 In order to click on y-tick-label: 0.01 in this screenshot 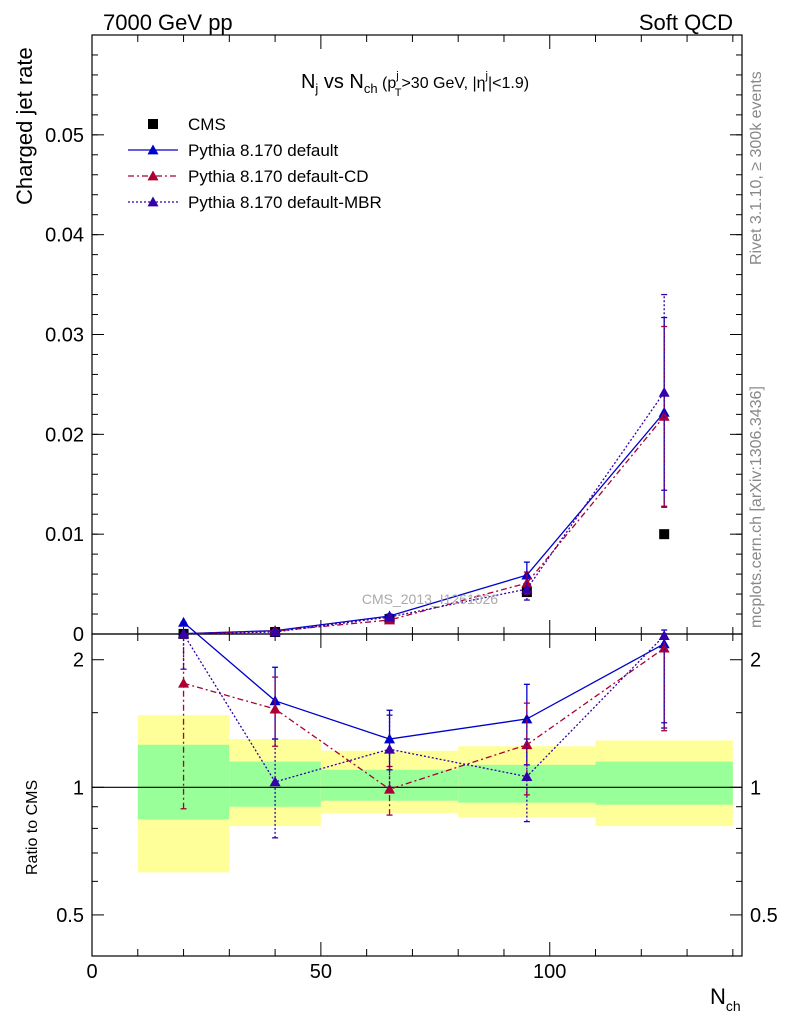, I will do `click(64, 535)`.